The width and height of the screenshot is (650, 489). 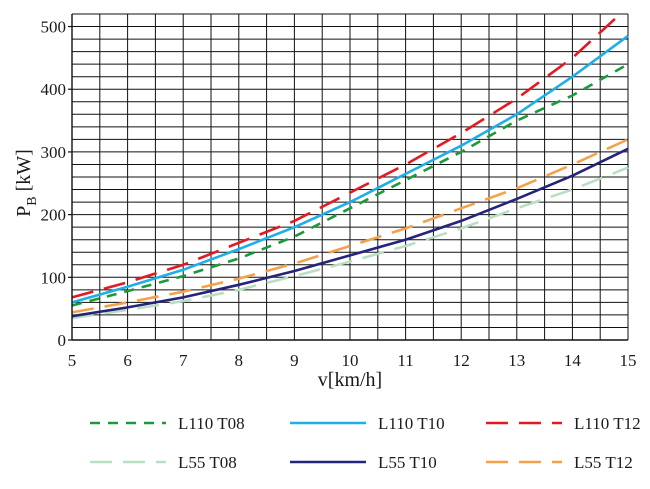 I want to click on legend-label: L55 T12, so click(x=603, y=462).